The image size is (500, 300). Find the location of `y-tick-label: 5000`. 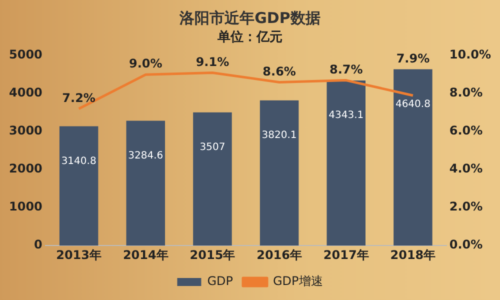

y-tick-label: 5000 is located at coordinates (25, 55).